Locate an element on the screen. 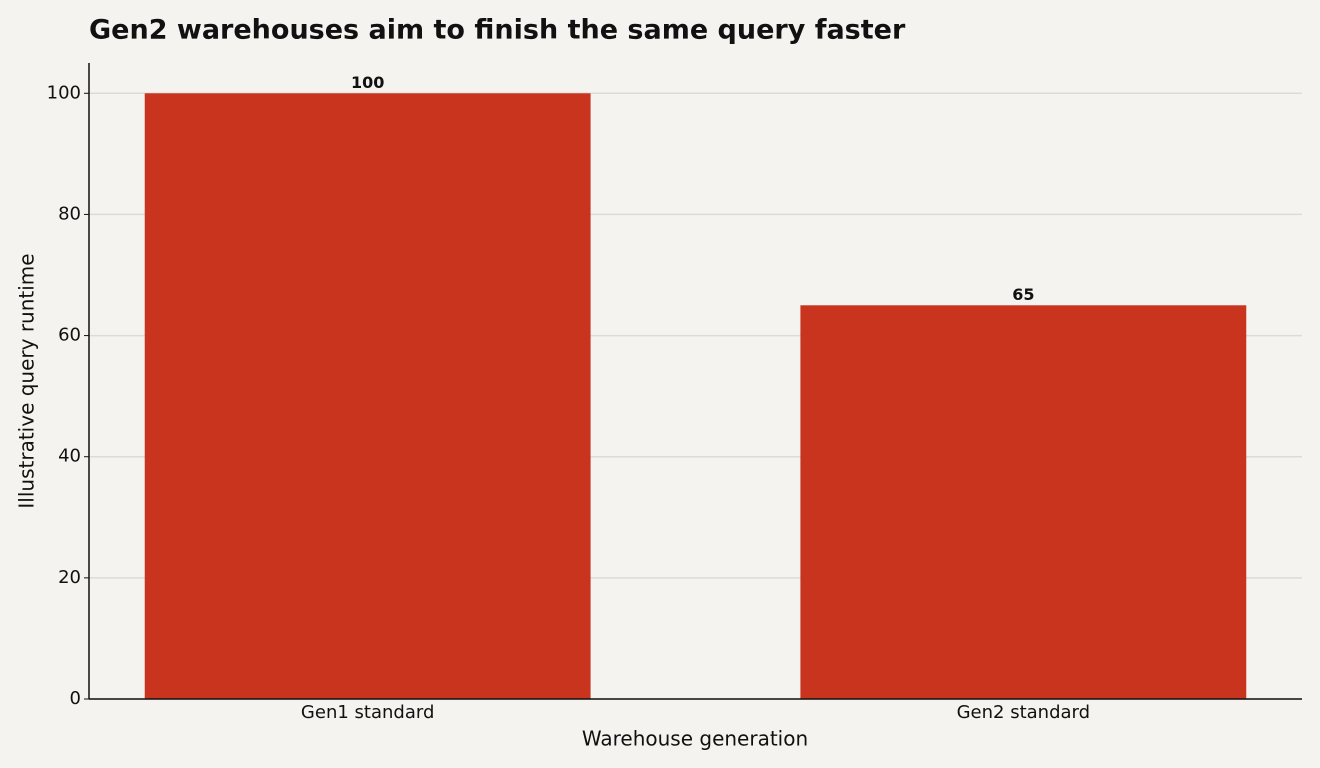  y-tick-label: 80 is located at coordinates (69, 213).